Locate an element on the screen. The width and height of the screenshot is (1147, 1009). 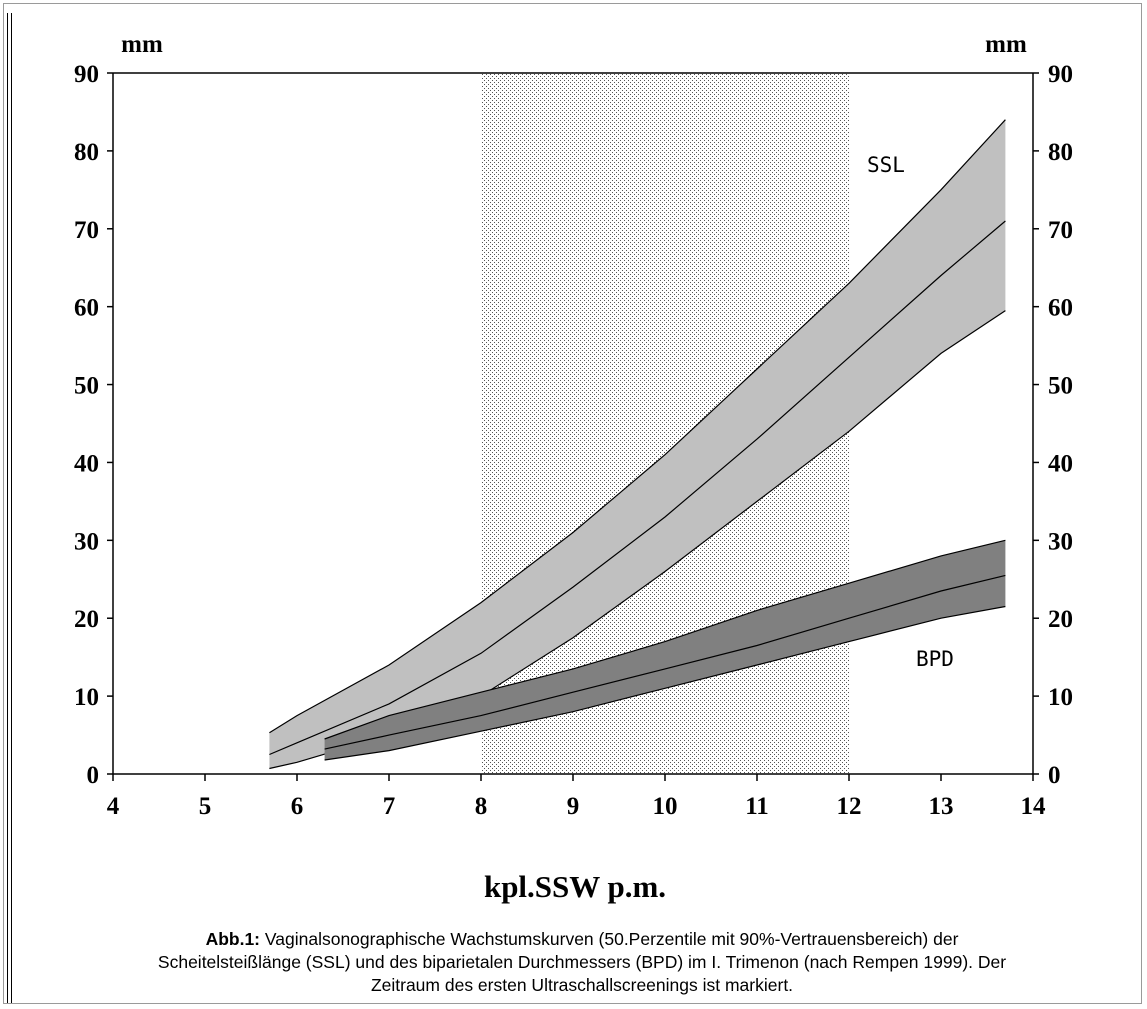
y-tick-label-right-90: 90 is located at coordinates (1060, 74).